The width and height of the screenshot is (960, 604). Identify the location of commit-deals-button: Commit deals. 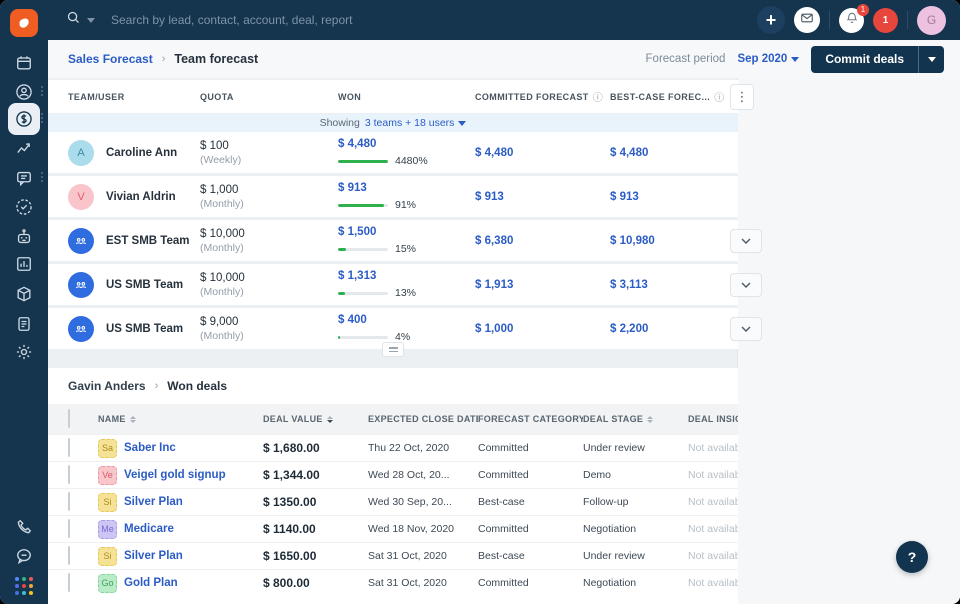
(877, 59).